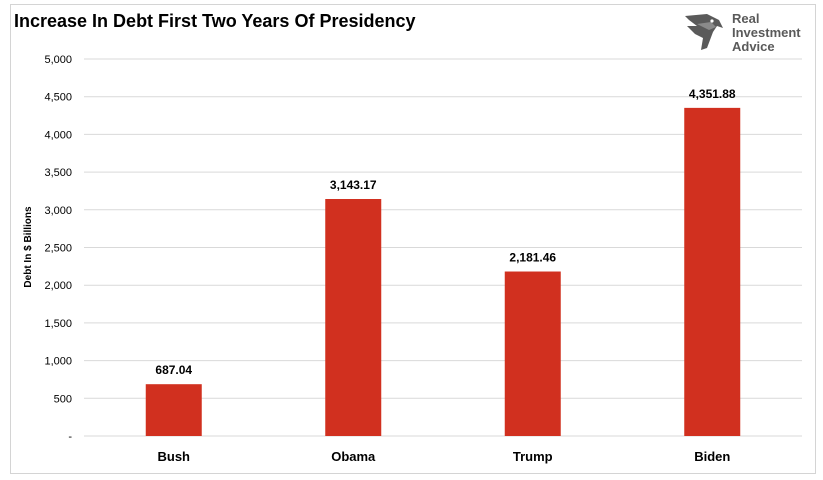 Image resolution: width=823 pixels, height=480 pixels. What do you see at coordinates (58, 60) in the screenshot?
I see `y-tick-label: 5,000` at bounding box center [58, 60].